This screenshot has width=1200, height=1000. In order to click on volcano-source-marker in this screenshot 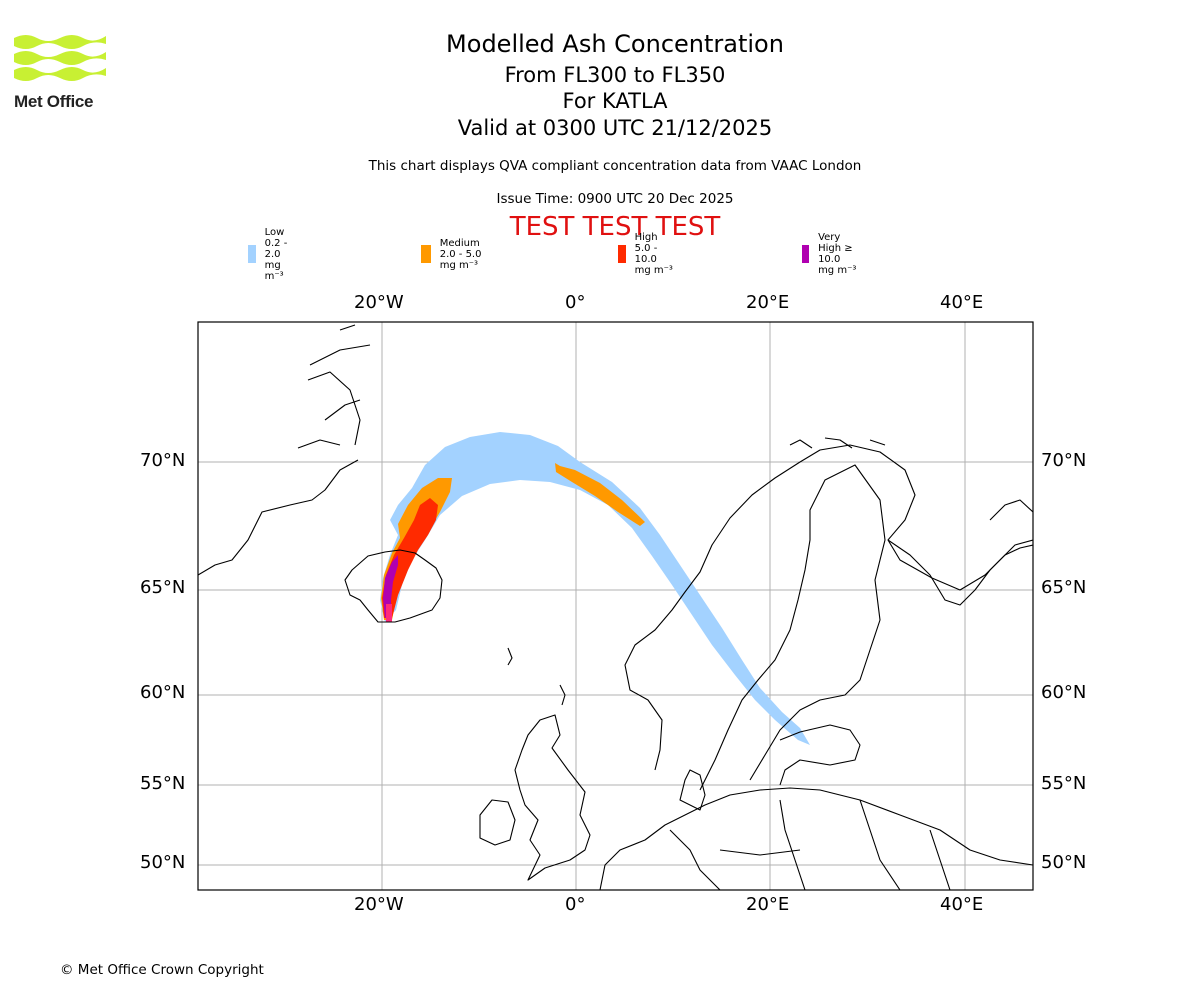, I will do `click(389, 613)`.